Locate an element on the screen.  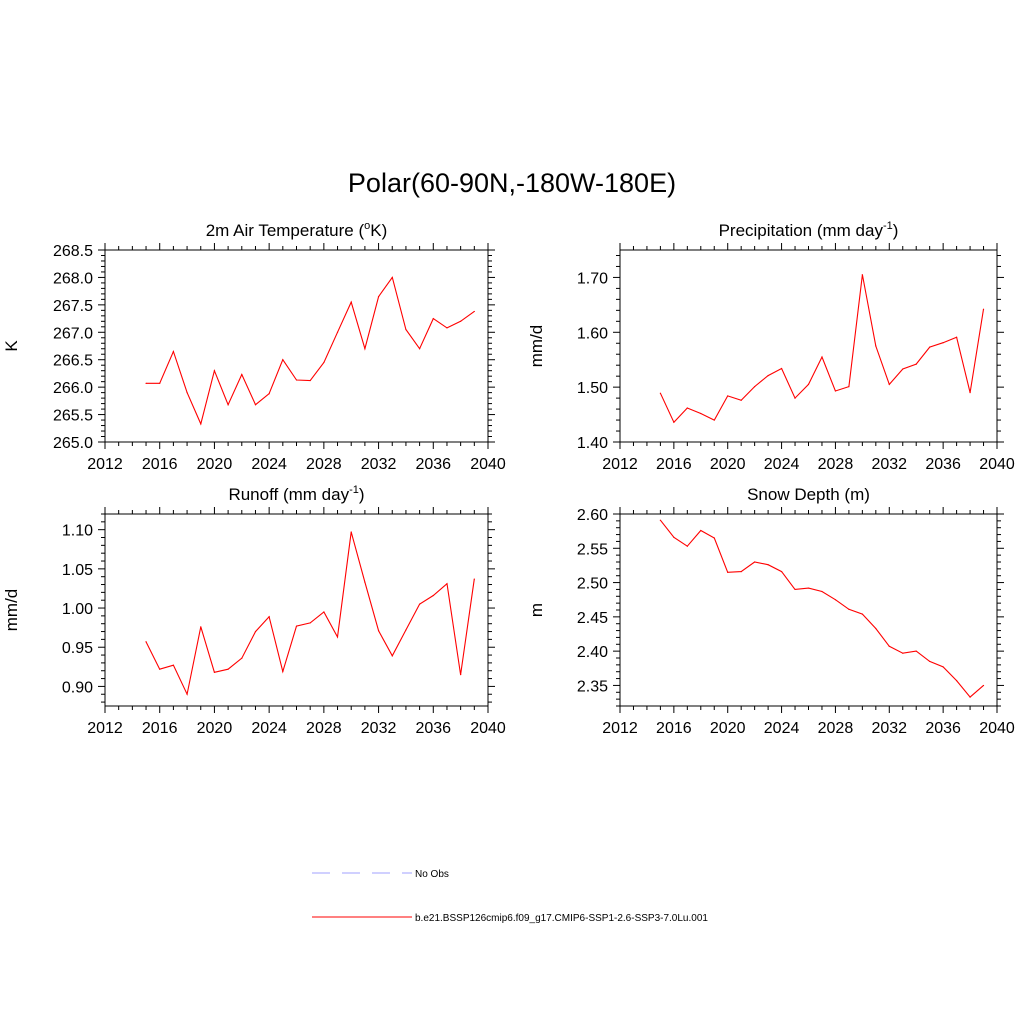
snow-depth-x-tick-label: 2032 is located at coordinates (889, 728).